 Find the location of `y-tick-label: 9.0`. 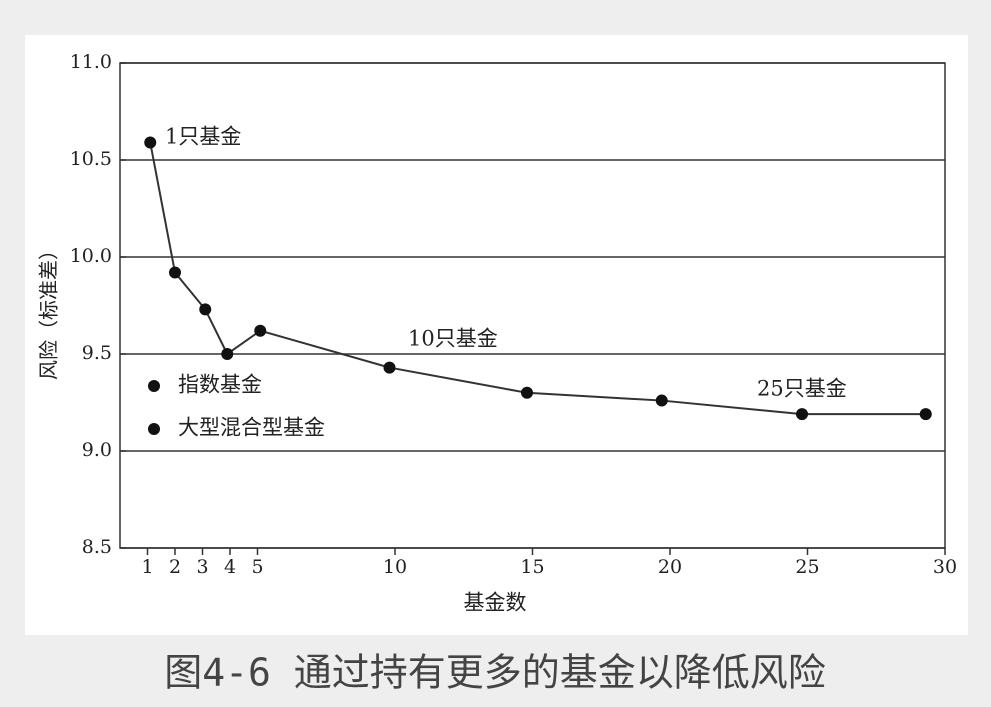

y-tick-label: 9.0 is located at coordinates (97, 450).